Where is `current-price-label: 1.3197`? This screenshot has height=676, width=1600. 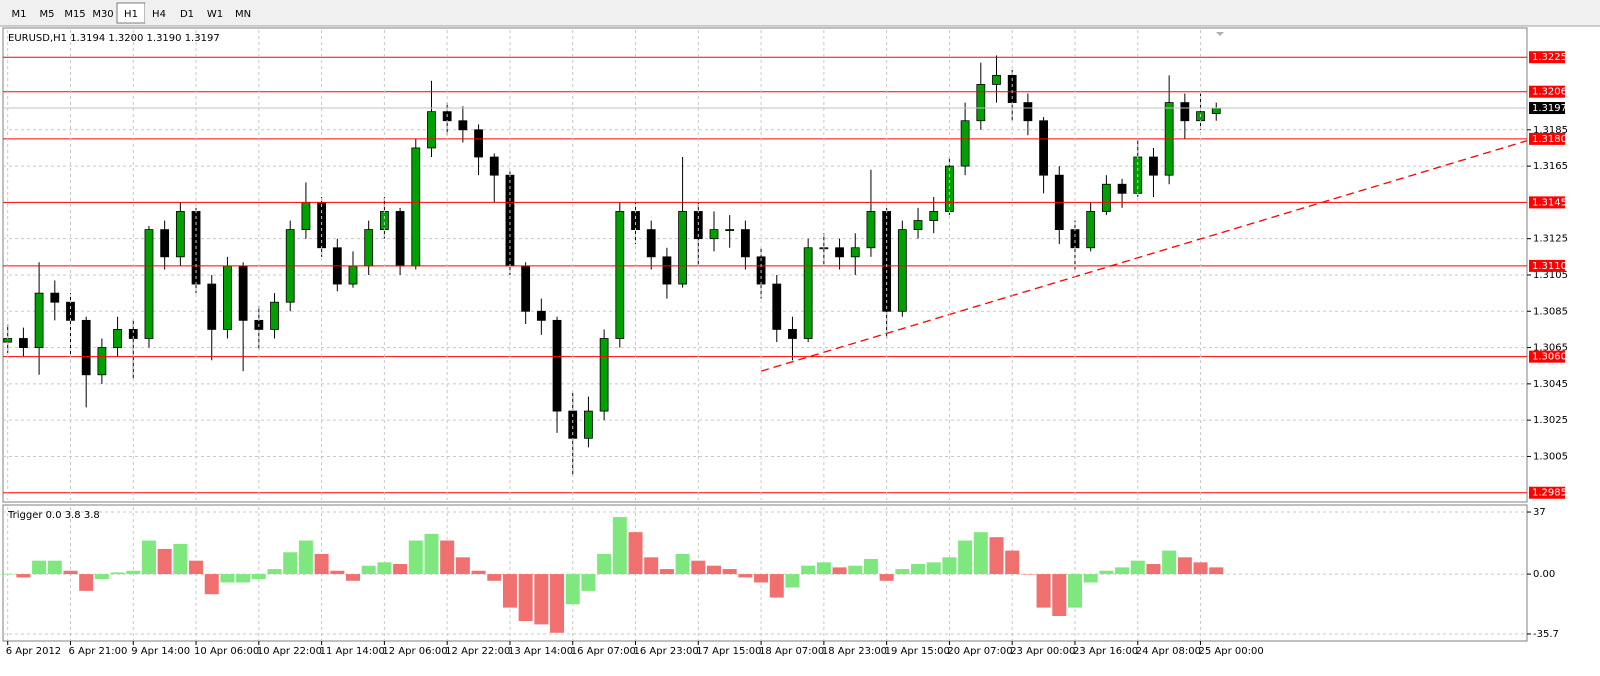
current-price-label: 1.3197 is located at coordinates (1549, 108).